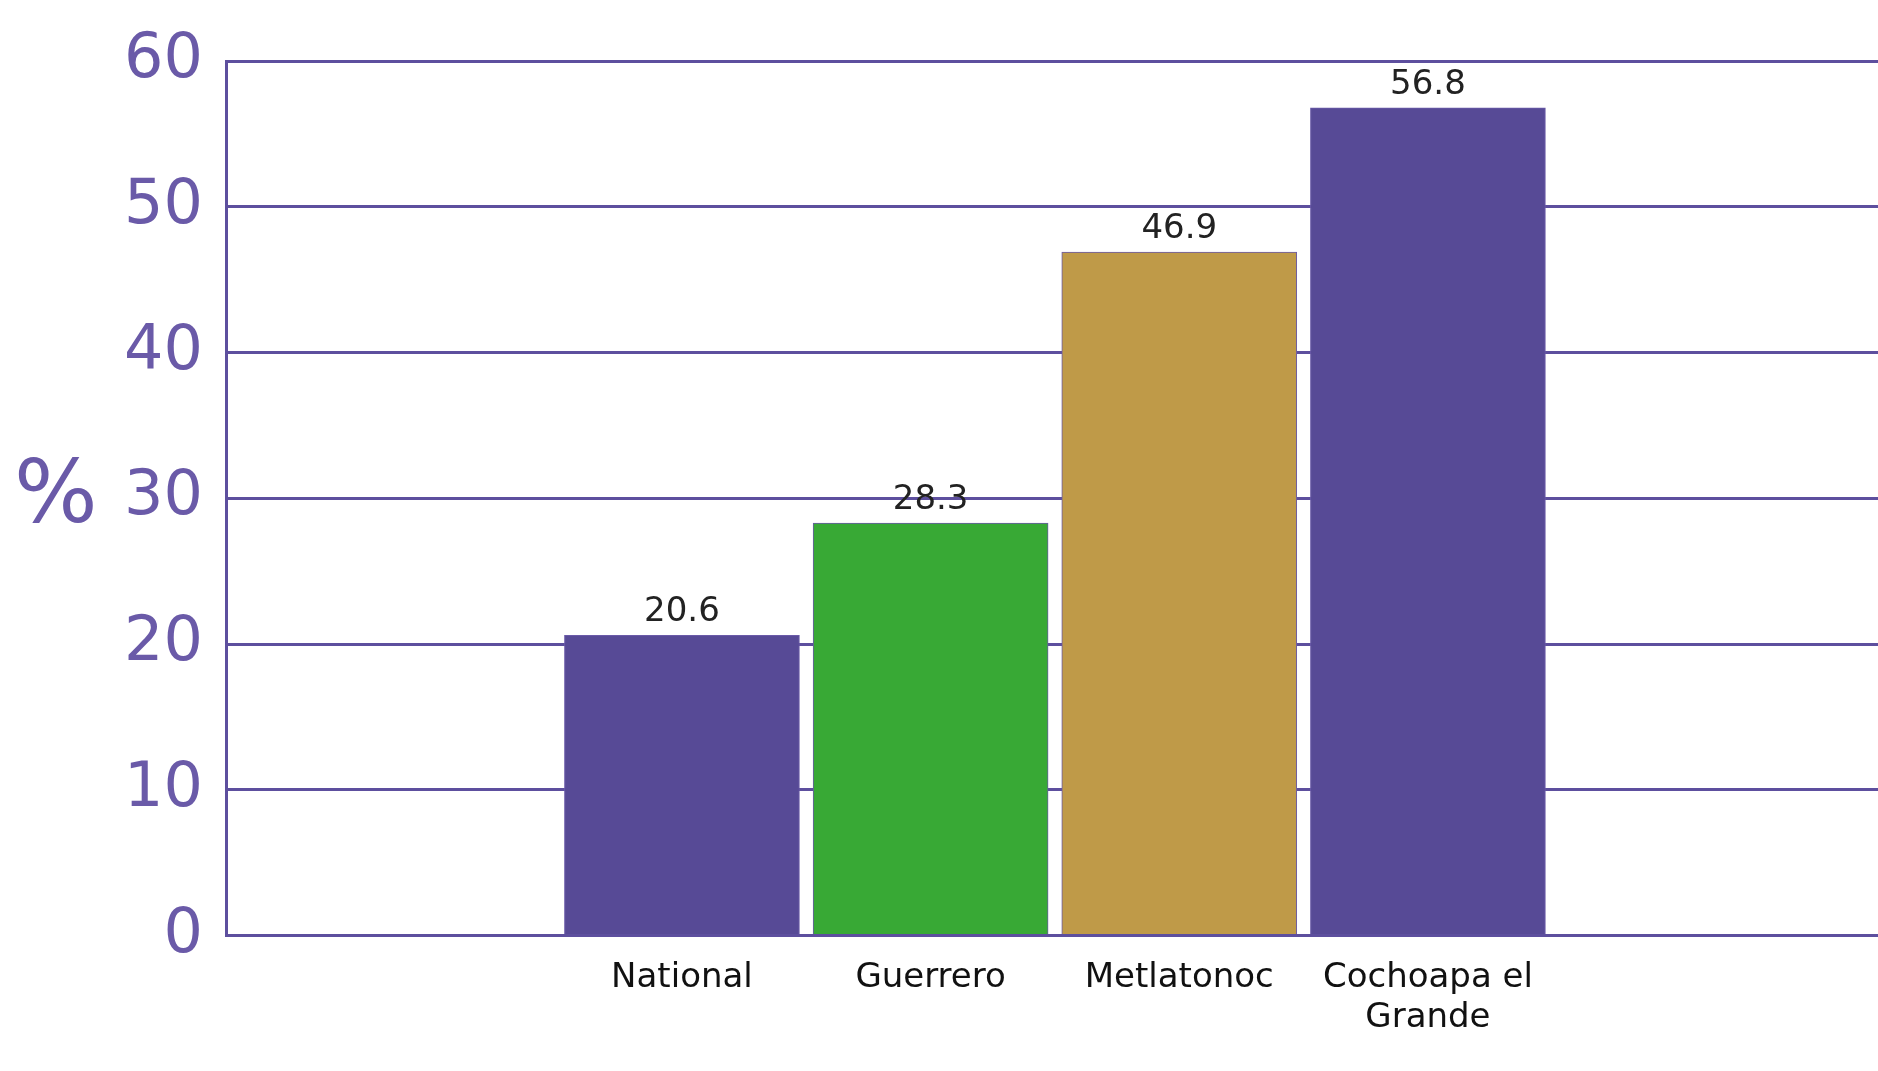  What do you see at coordinates (163, 56) in the screenshot?
I see `y-tick-label: 60` at bounding box center [163, 56].